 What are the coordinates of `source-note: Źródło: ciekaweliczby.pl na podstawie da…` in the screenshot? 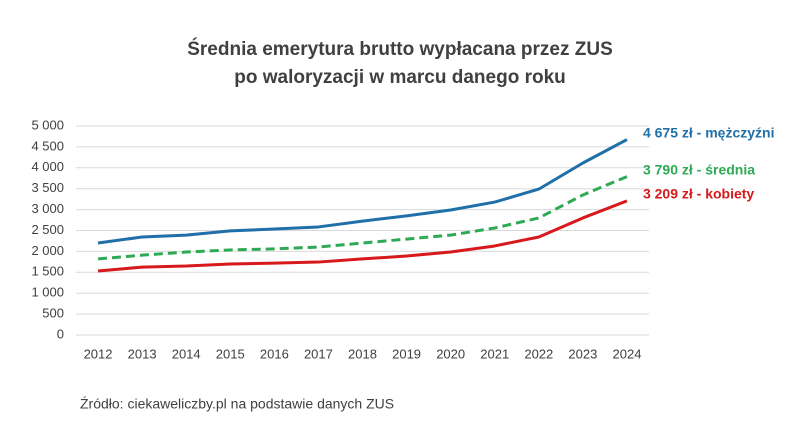 It's located at (237, 404).